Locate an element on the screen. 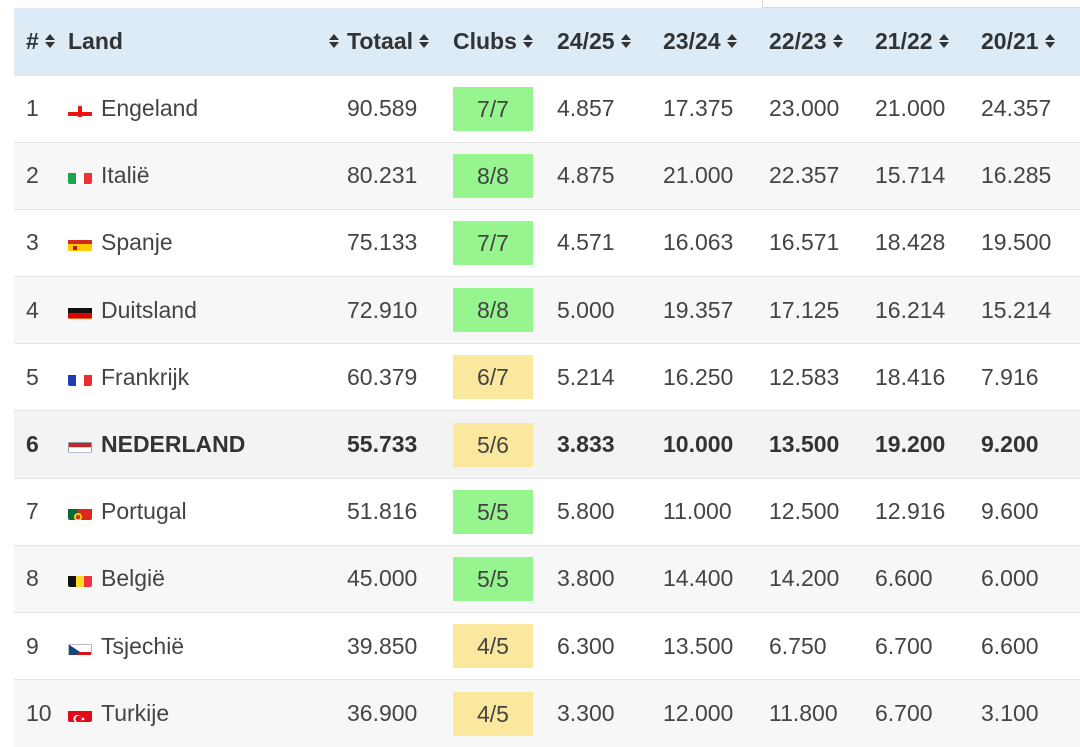  season-2425-cell: 3.800 is located at coordinates (610, 578).